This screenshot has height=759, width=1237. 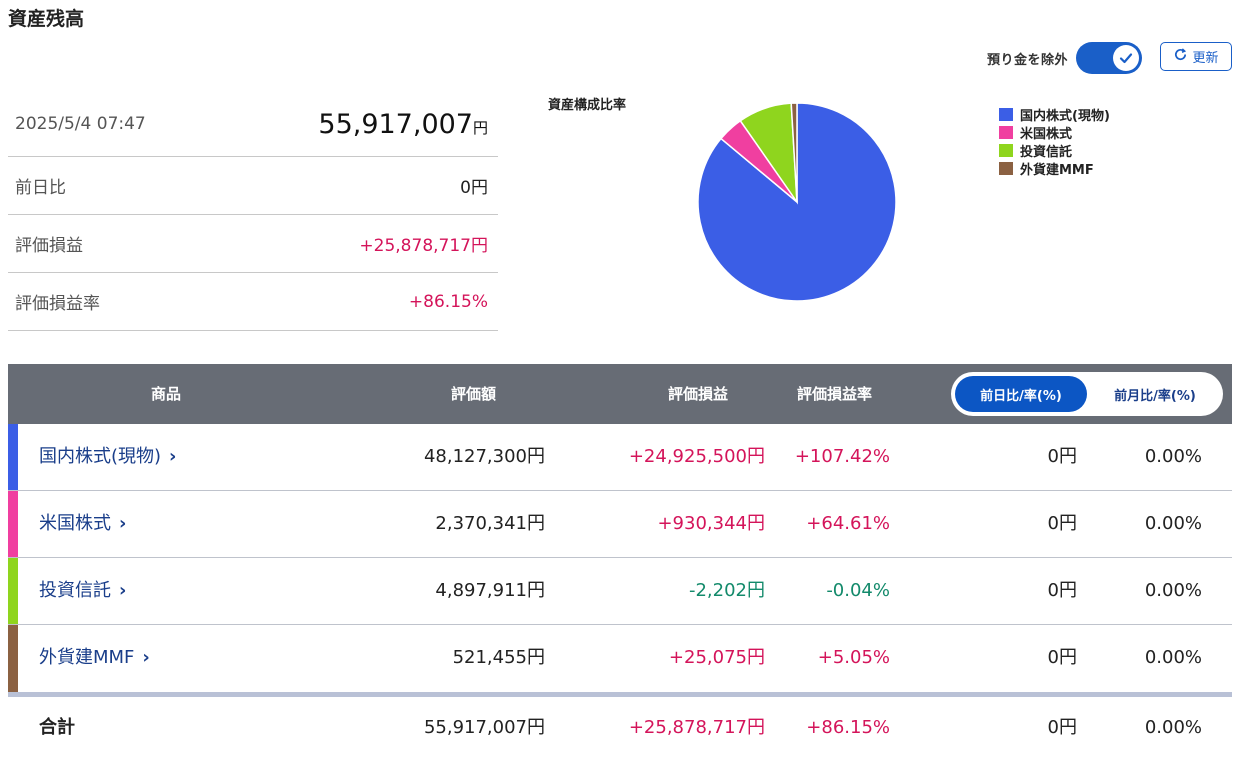 I want to click on exclude-cash-label: 預り金を除外, so click(x=1027, y=60).